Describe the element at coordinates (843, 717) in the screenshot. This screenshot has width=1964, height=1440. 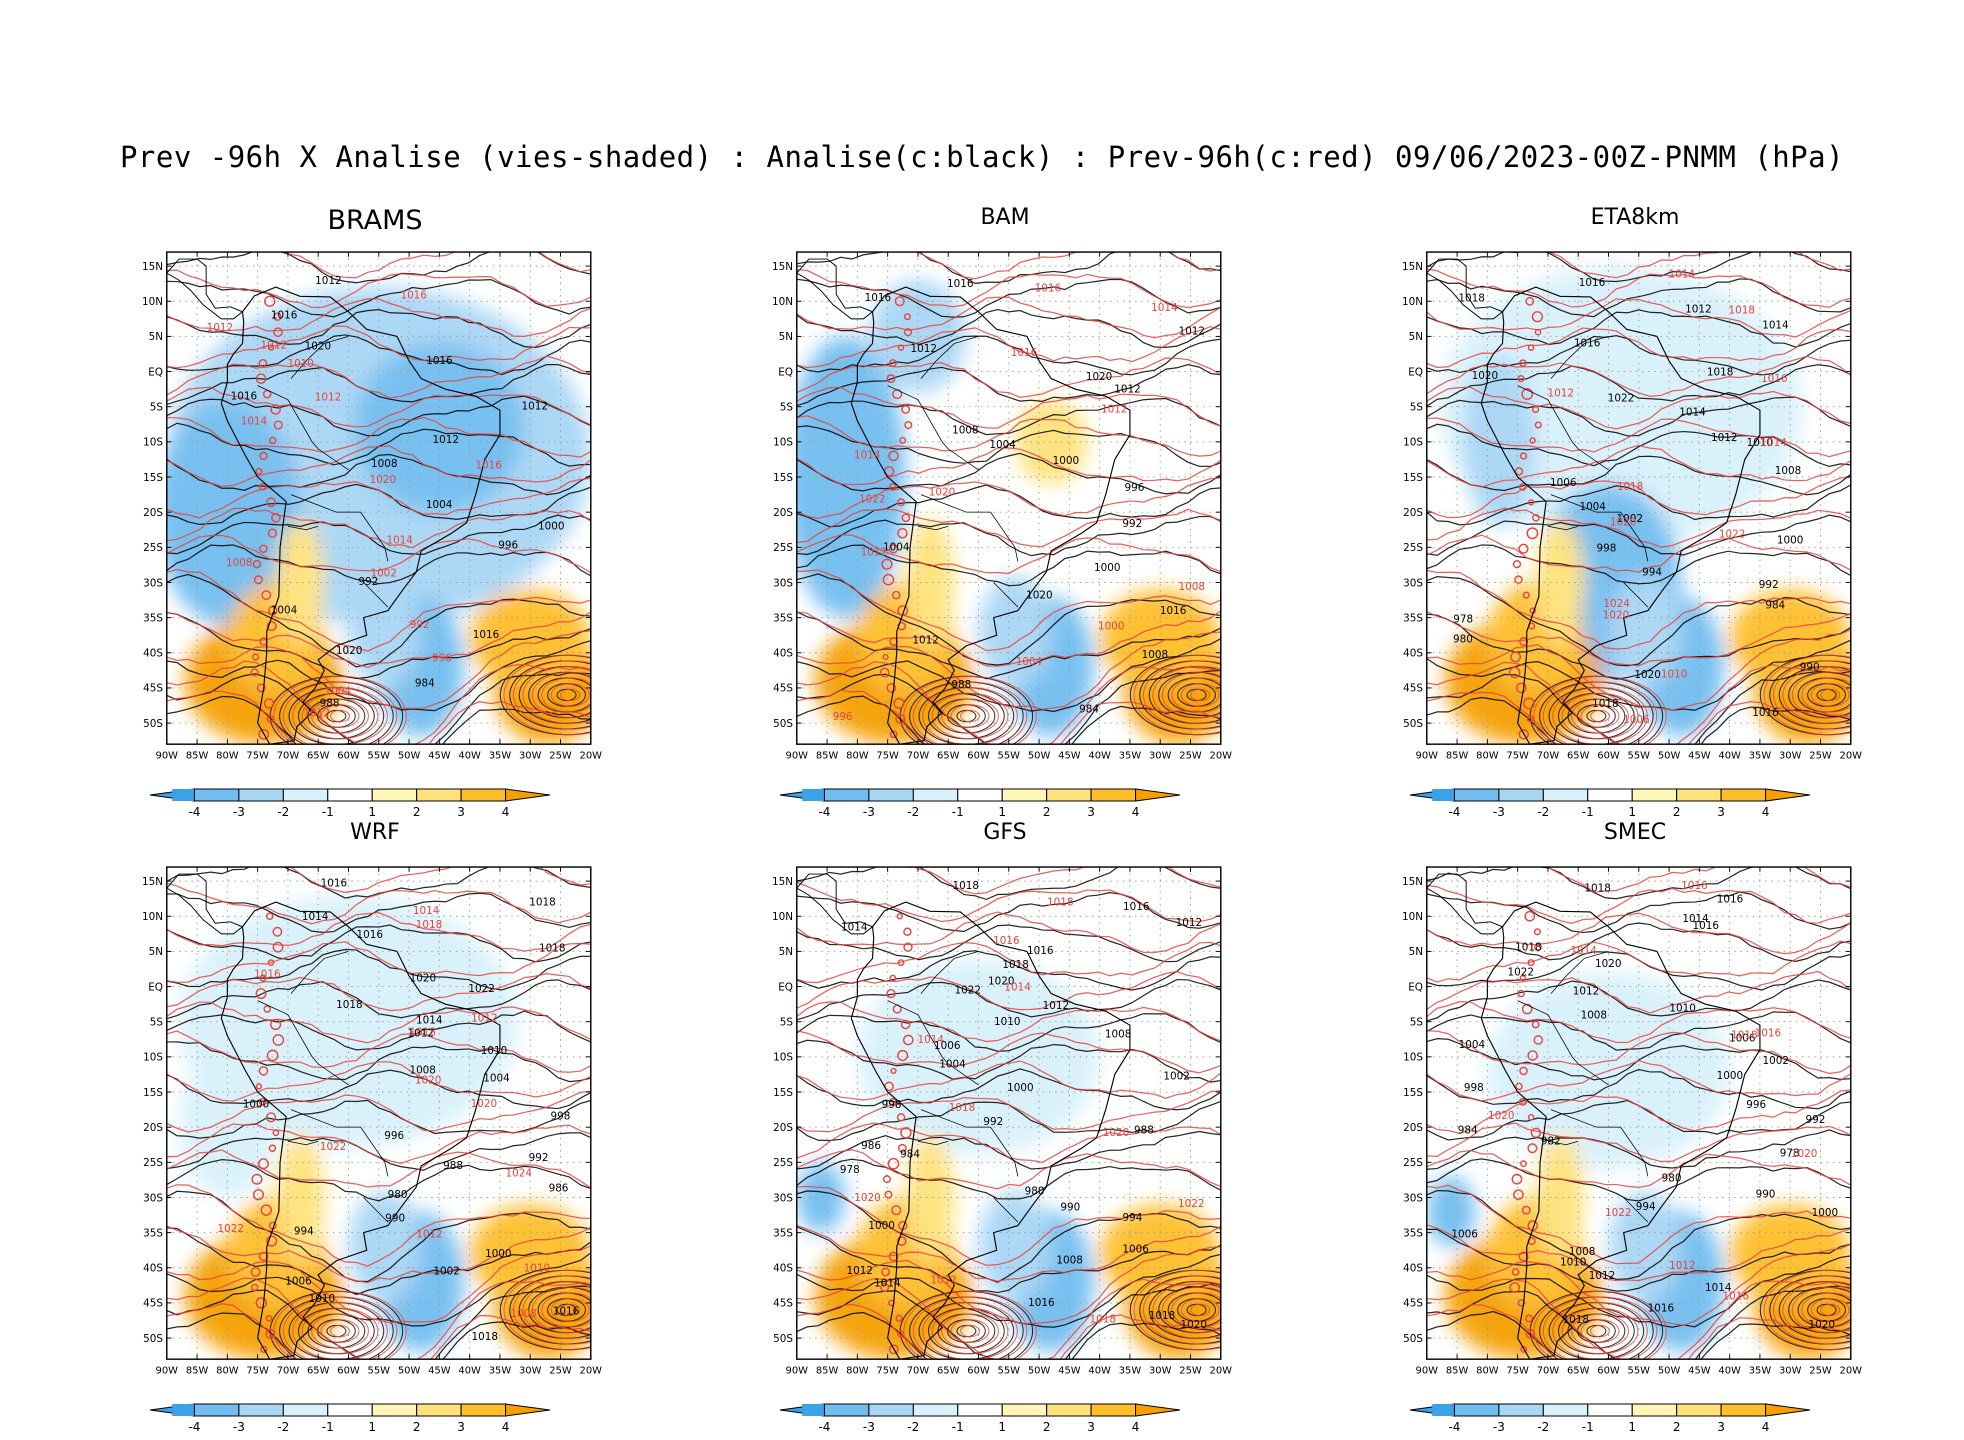
I see `forecast-contour-label: 996` at that location.